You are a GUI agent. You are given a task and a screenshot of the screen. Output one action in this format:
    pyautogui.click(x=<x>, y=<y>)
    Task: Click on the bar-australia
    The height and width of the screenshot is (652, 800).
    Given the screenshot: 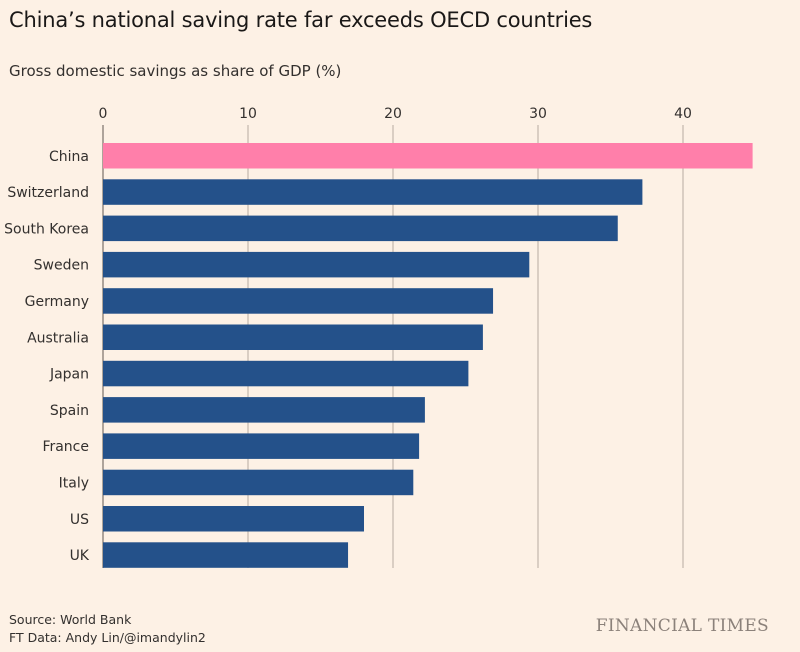 What is the action you would take?
    pyautogui.click(x=293, y=337)
    